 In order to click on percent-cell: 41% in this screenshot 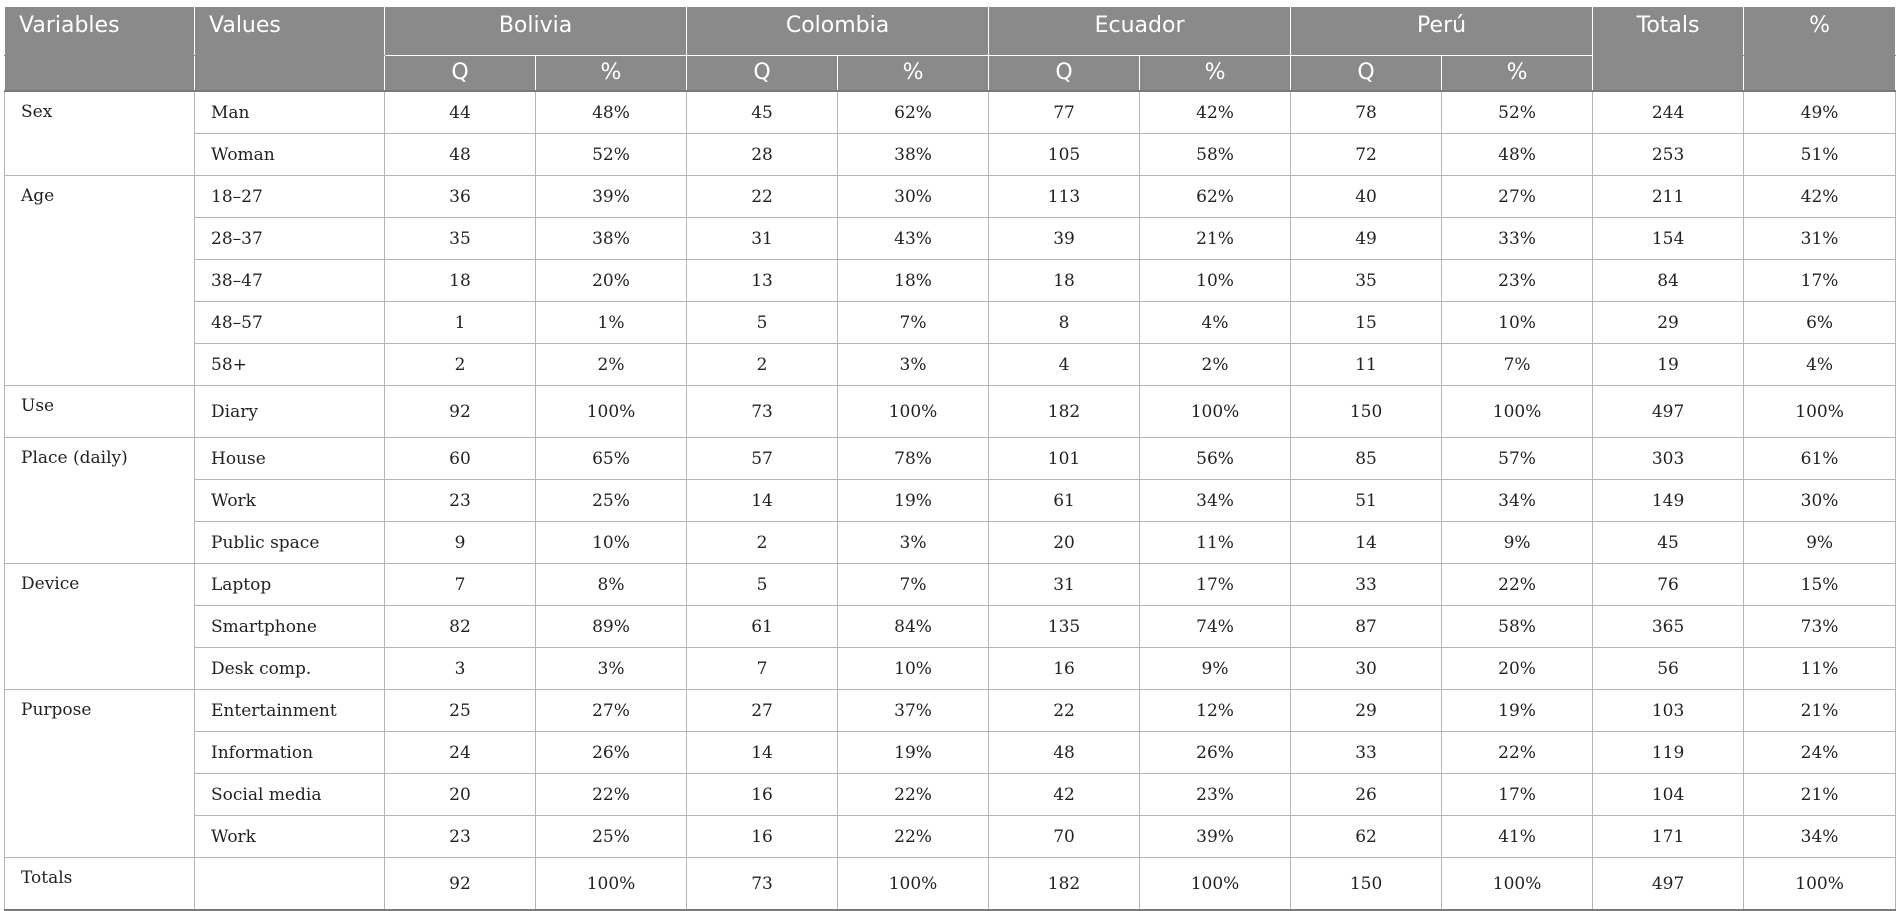, I will do `click(1517, 836)`.